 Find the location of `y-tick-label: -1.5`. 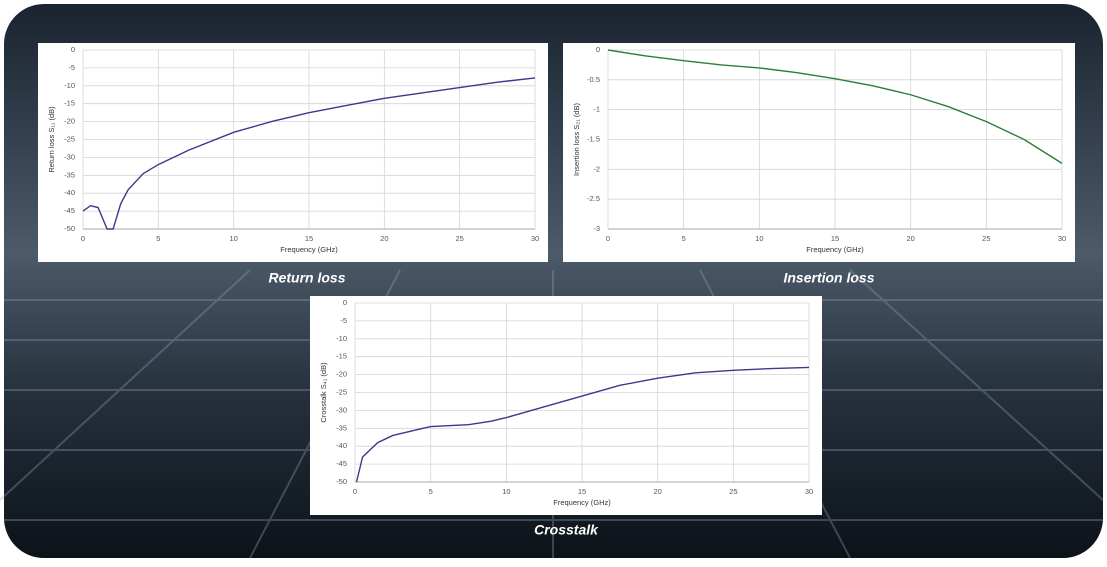

y-tick-label: -1.5 is located at coordinates (593, 138).